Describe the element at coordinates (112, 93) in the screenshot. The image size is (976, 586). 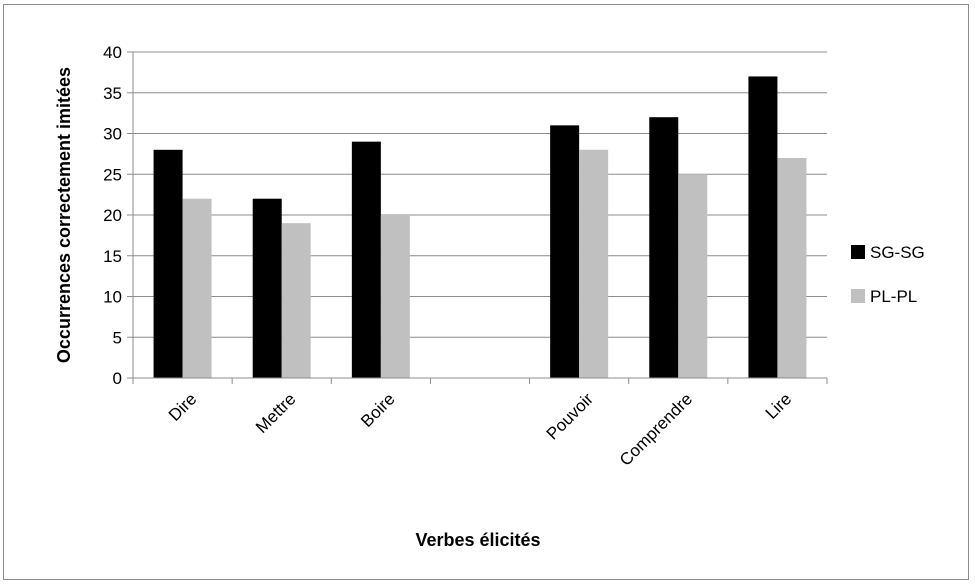
I see `y-tick-label: 35` at that location.